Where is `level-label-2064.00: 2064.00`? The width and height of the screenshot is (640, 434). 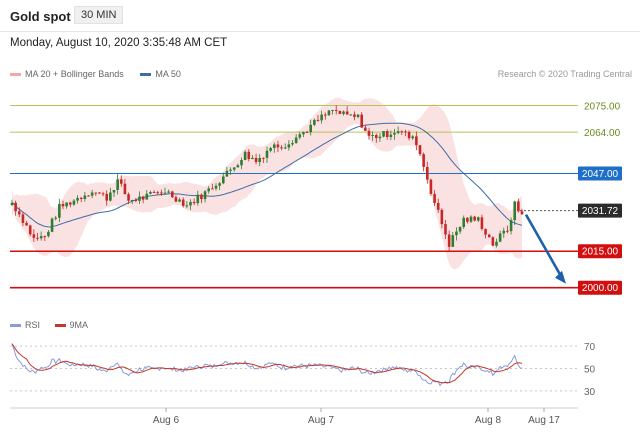
level-label-2064.00: 2064.00 is located at coordinates (602, 133).